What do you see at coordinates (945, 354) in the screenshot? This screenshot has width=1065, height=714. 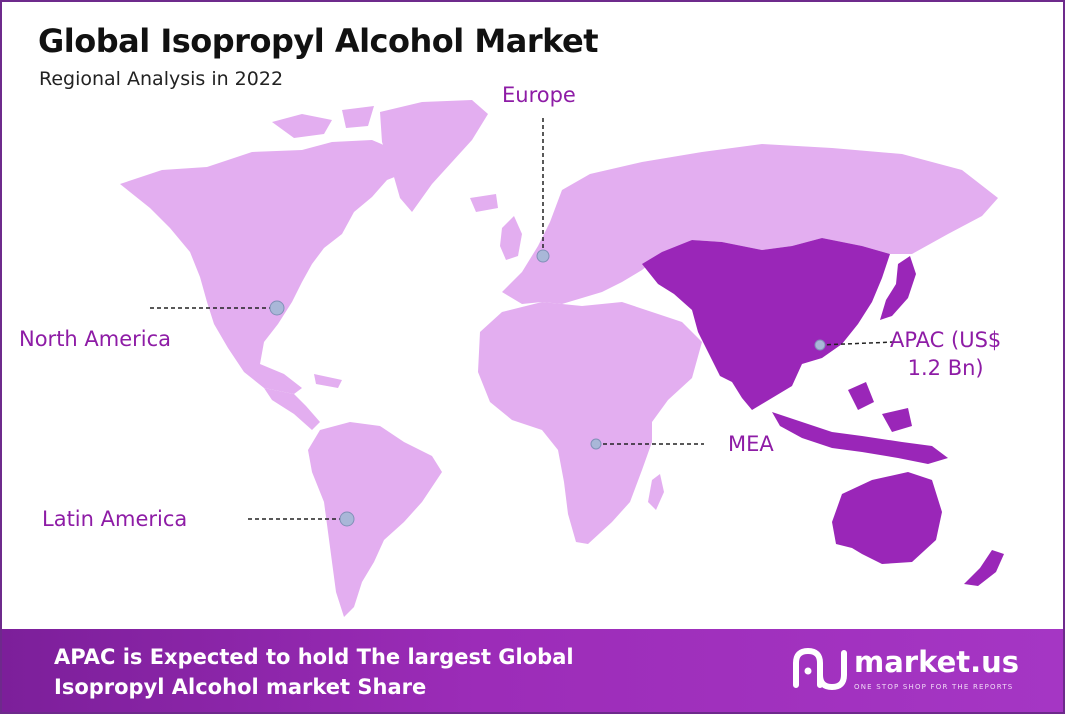 I see `label-apac: APAC (US$ 1.2 Bn)` at bounding box center [945, 354].